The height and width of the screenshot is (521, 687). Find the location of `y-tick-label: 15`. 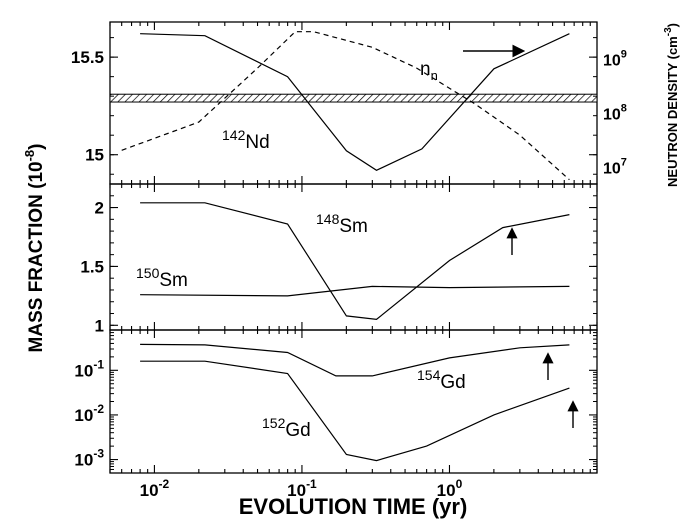

y-tick-label: 15 is located at coordinates (94, 155).